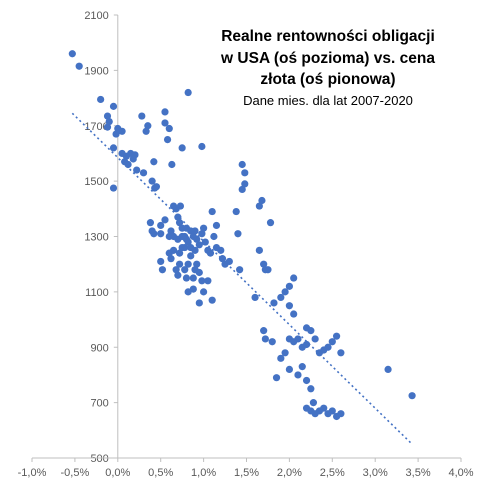 This screenshot has height=492, width=491. I want to click on x-tick-label: 0,5%, so click(160, 473).